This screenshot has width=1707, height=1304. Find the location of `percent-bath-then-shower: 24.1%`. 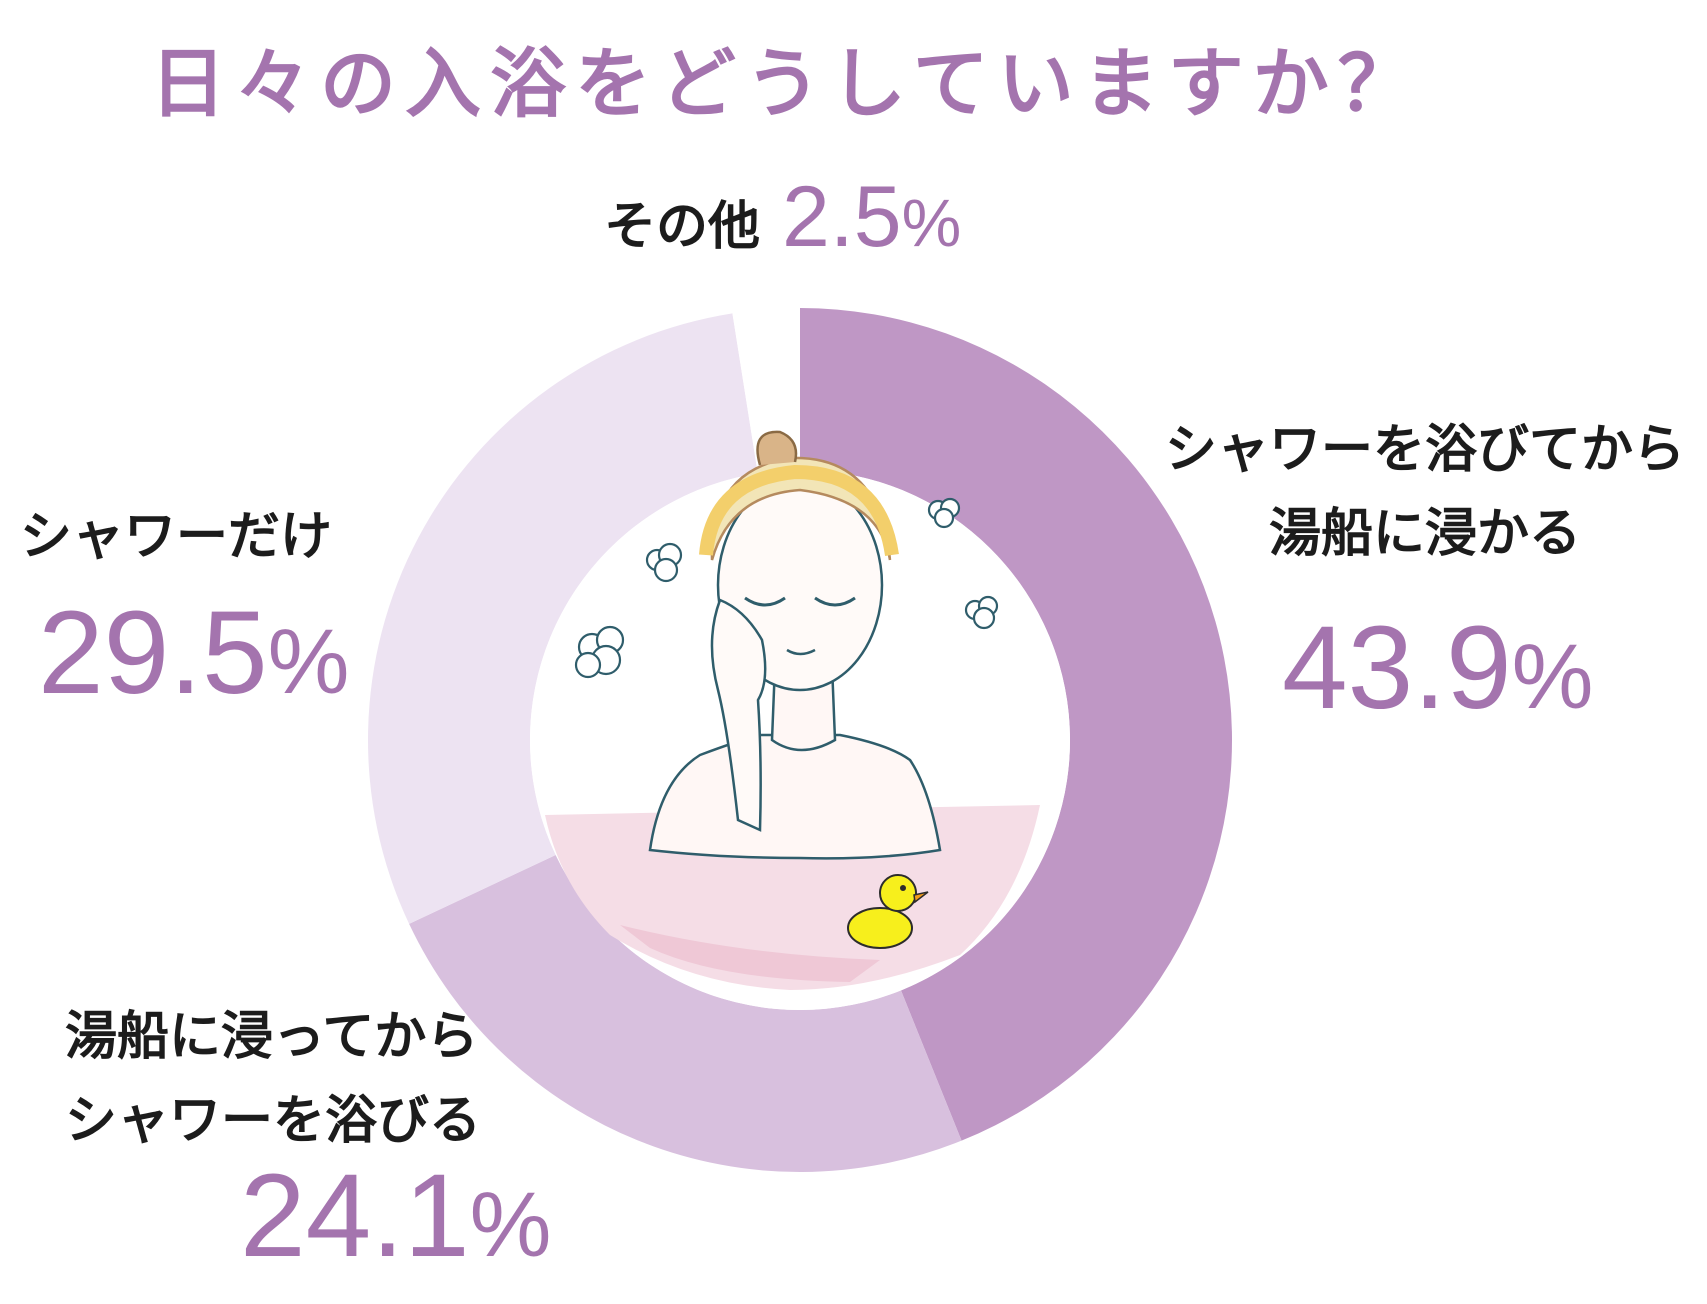

percent-bath-then-shower: 24.1% is located at coordinates (396, 1216).